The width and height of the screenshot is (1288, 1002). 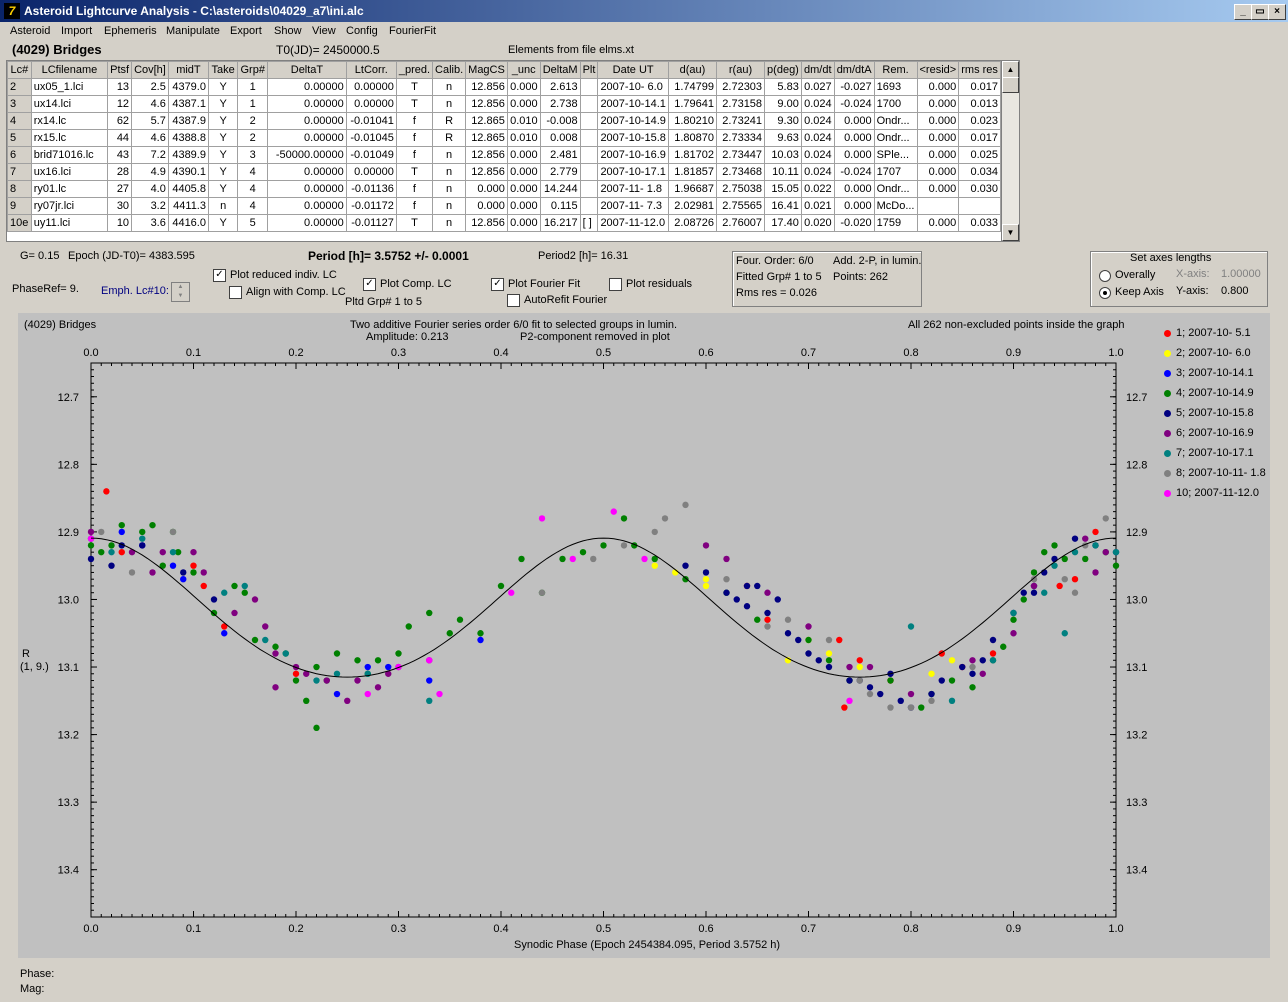 I want to click on column-header: LCfilename, so click(x=69, y=70).